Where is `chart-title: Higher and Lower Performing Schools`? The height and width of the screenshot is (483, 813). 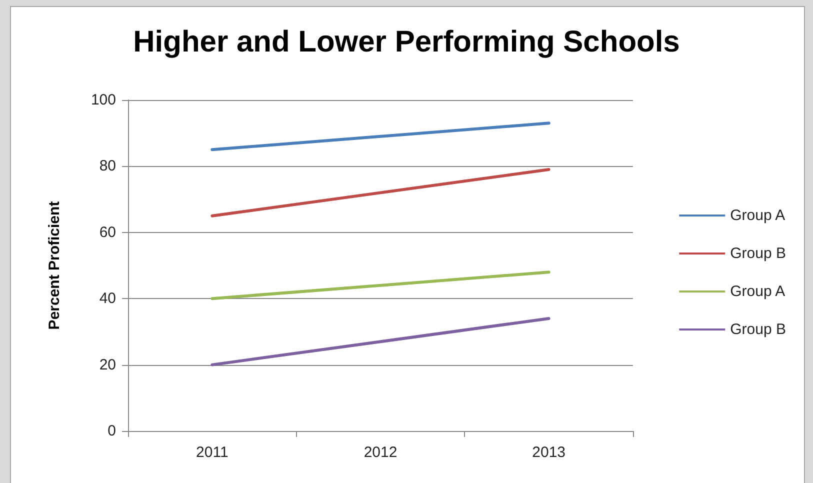 chart-title: Higher and Lower Performing Schools is located at coordinates (406, 42).